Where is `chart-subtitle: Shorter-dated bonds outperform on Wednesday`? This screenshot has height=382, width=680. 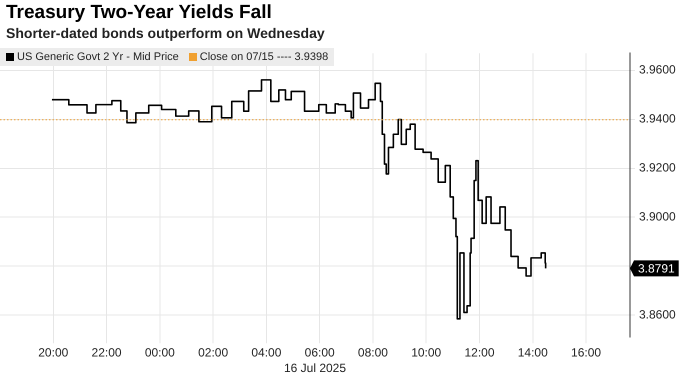
chart-subtitle: Shorter-dated bonds outperform on Wednesday is located at coordinates (165, 33).